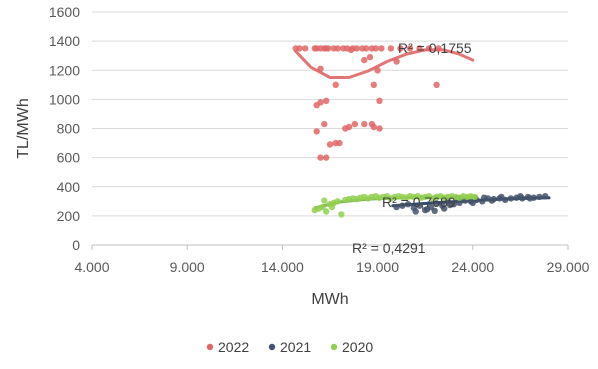 The width and height of the screenshot is (598, 369). I want to click on legend: 2022 2021 2020, so click(289, 347).